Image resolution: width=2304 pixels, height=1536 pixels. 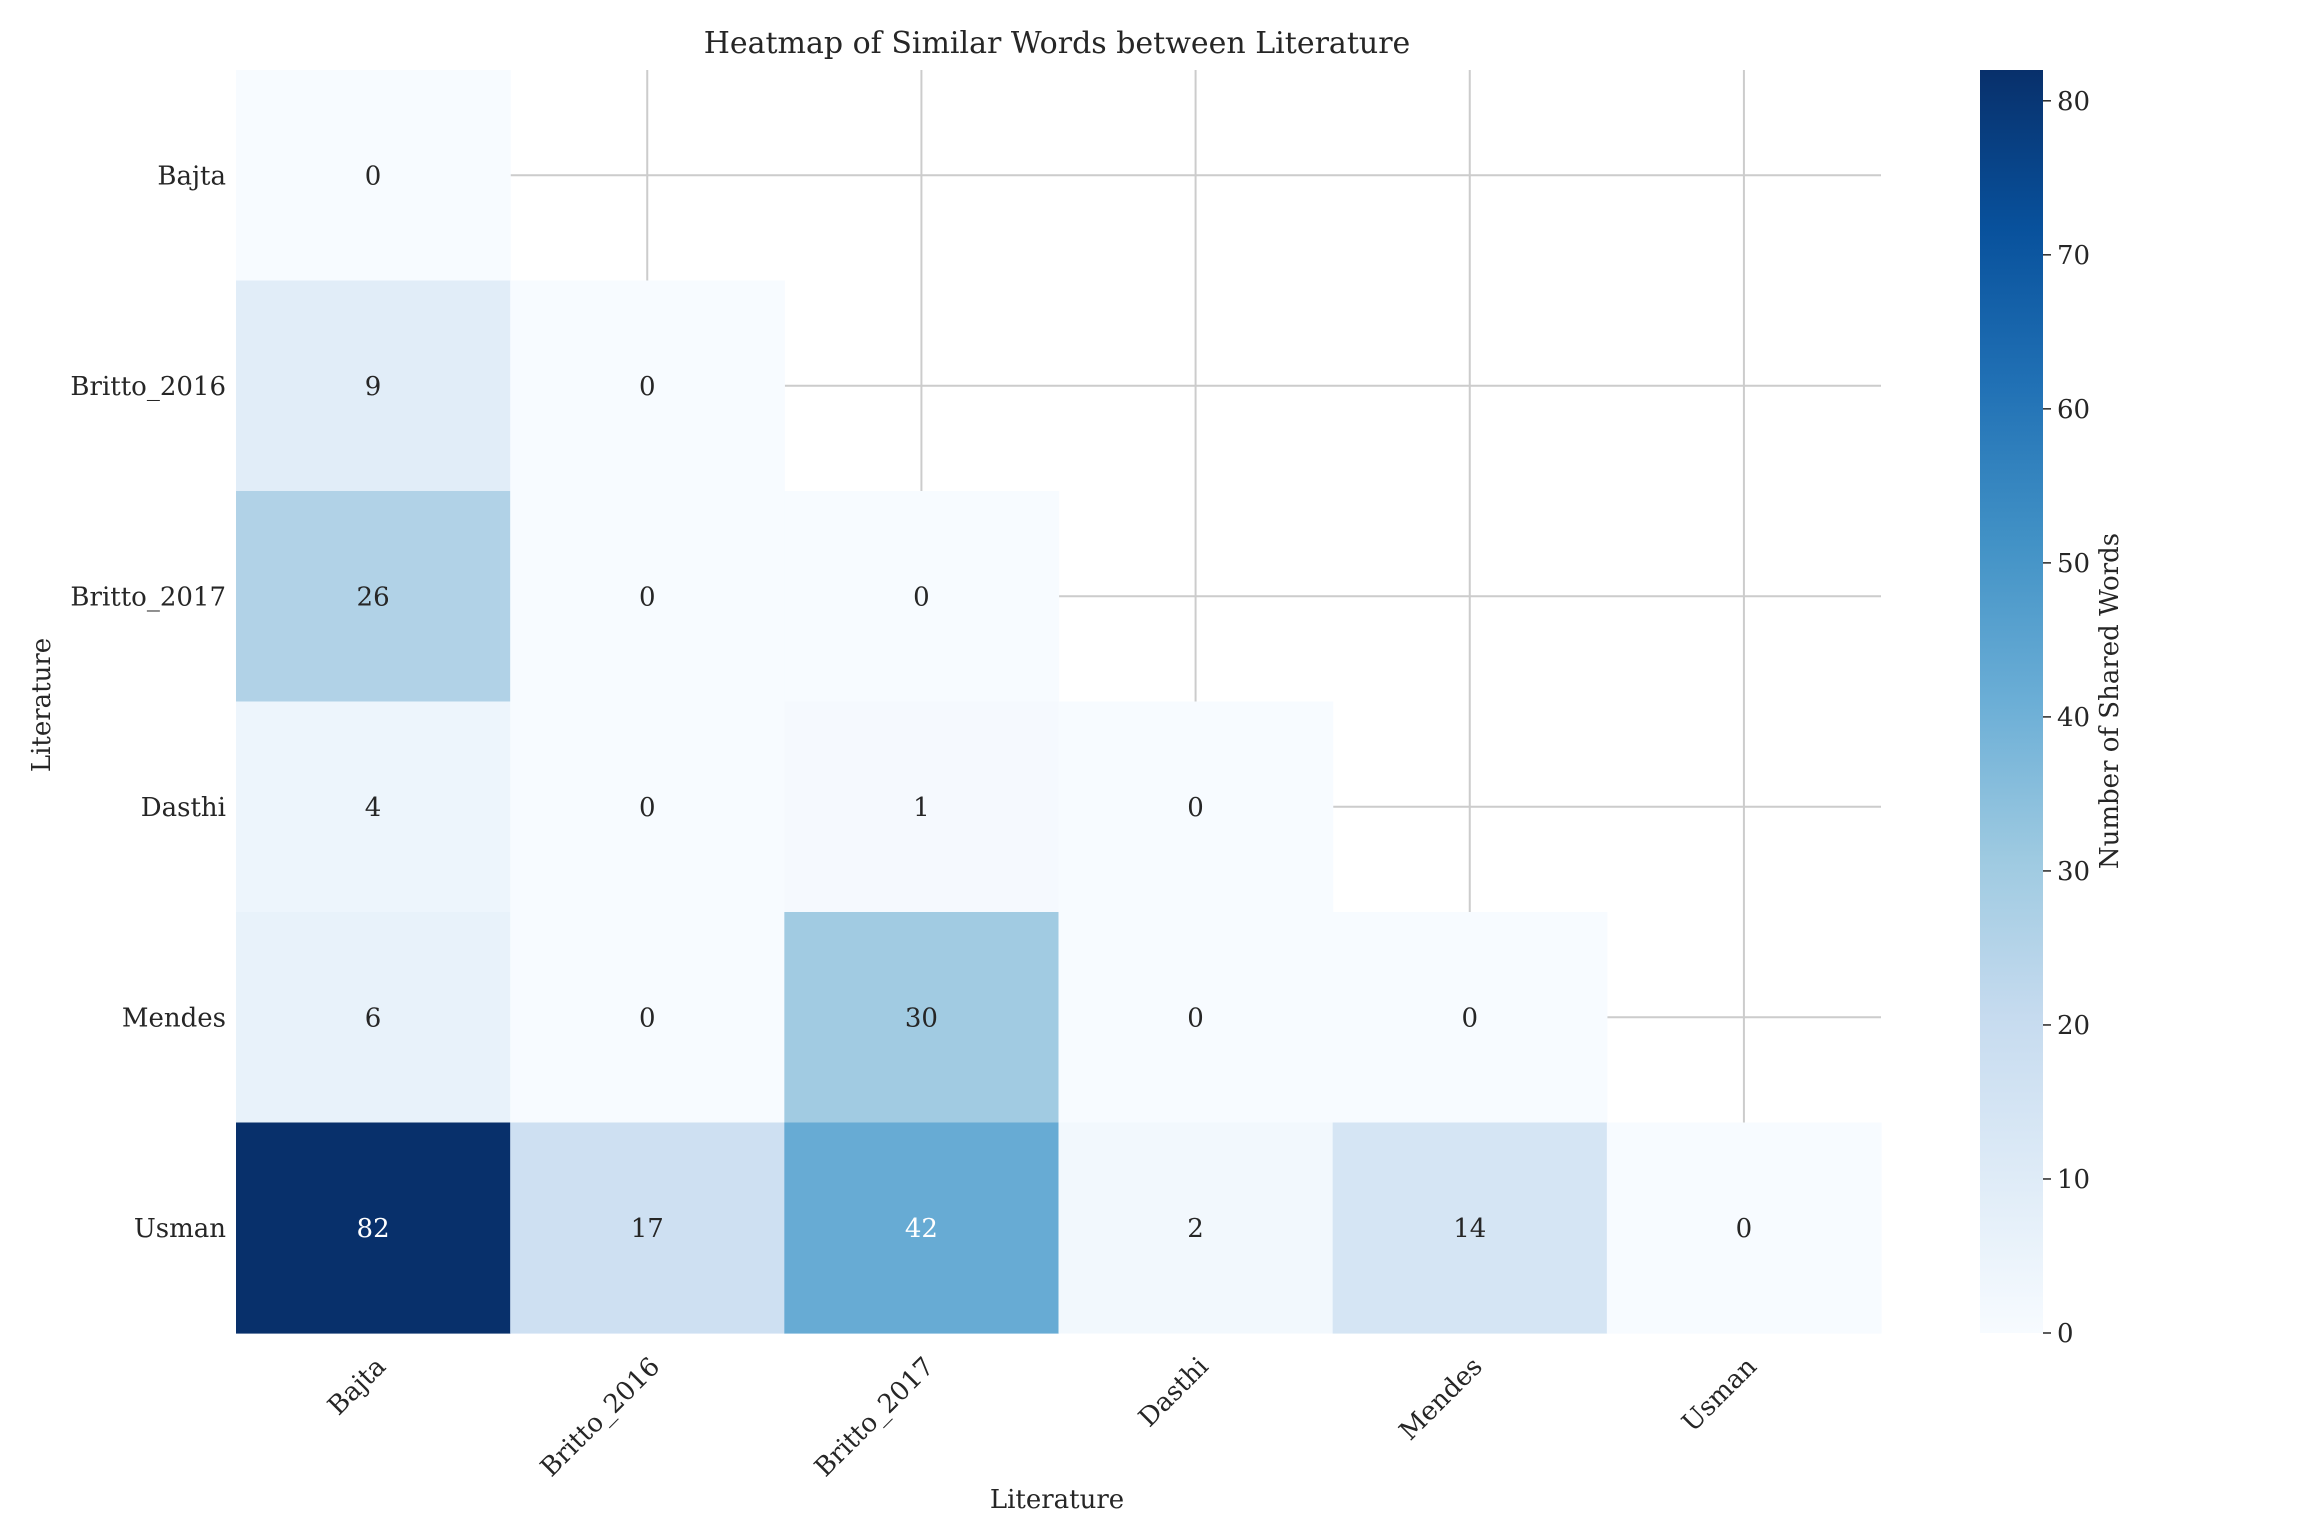 I want to click on y-tick-label: Bajta, so click(x=191, y=176).